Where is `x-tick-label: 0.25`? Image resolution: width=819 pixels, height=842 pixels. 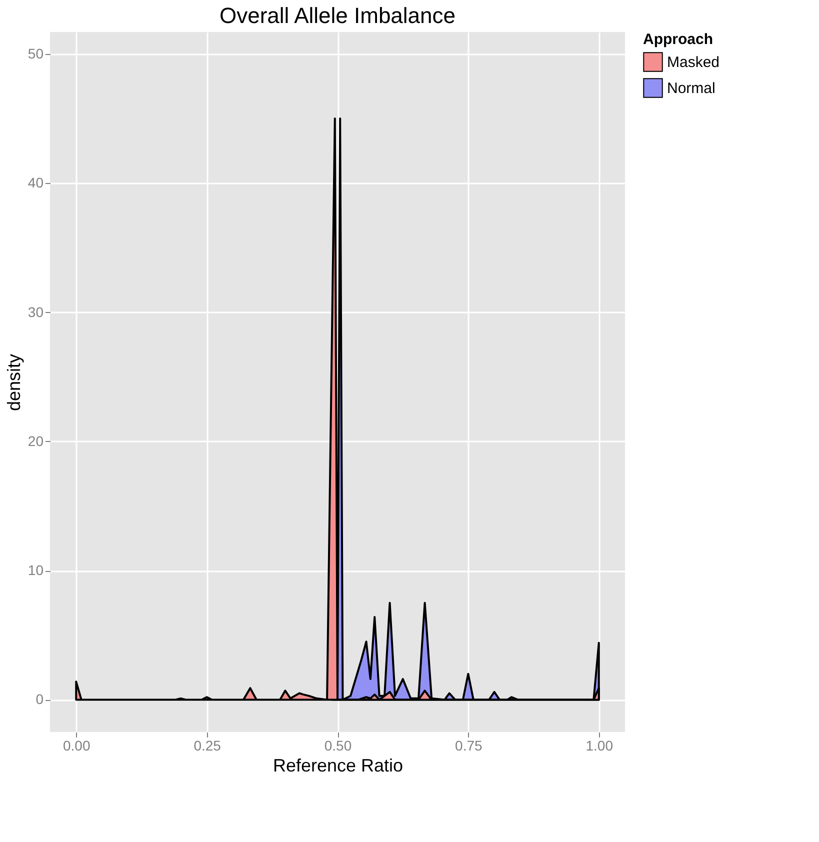 x-tick-label: 0.25 is located at coordinates (208, 746).